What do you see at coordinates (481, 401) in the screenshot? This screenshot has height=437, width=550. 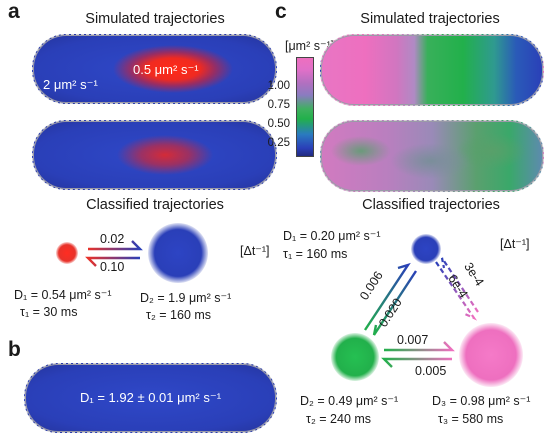 I see `panel-c-state3-d: D₃ = 0.98 μm² s⁻¹` at bounding box center [481, 401].